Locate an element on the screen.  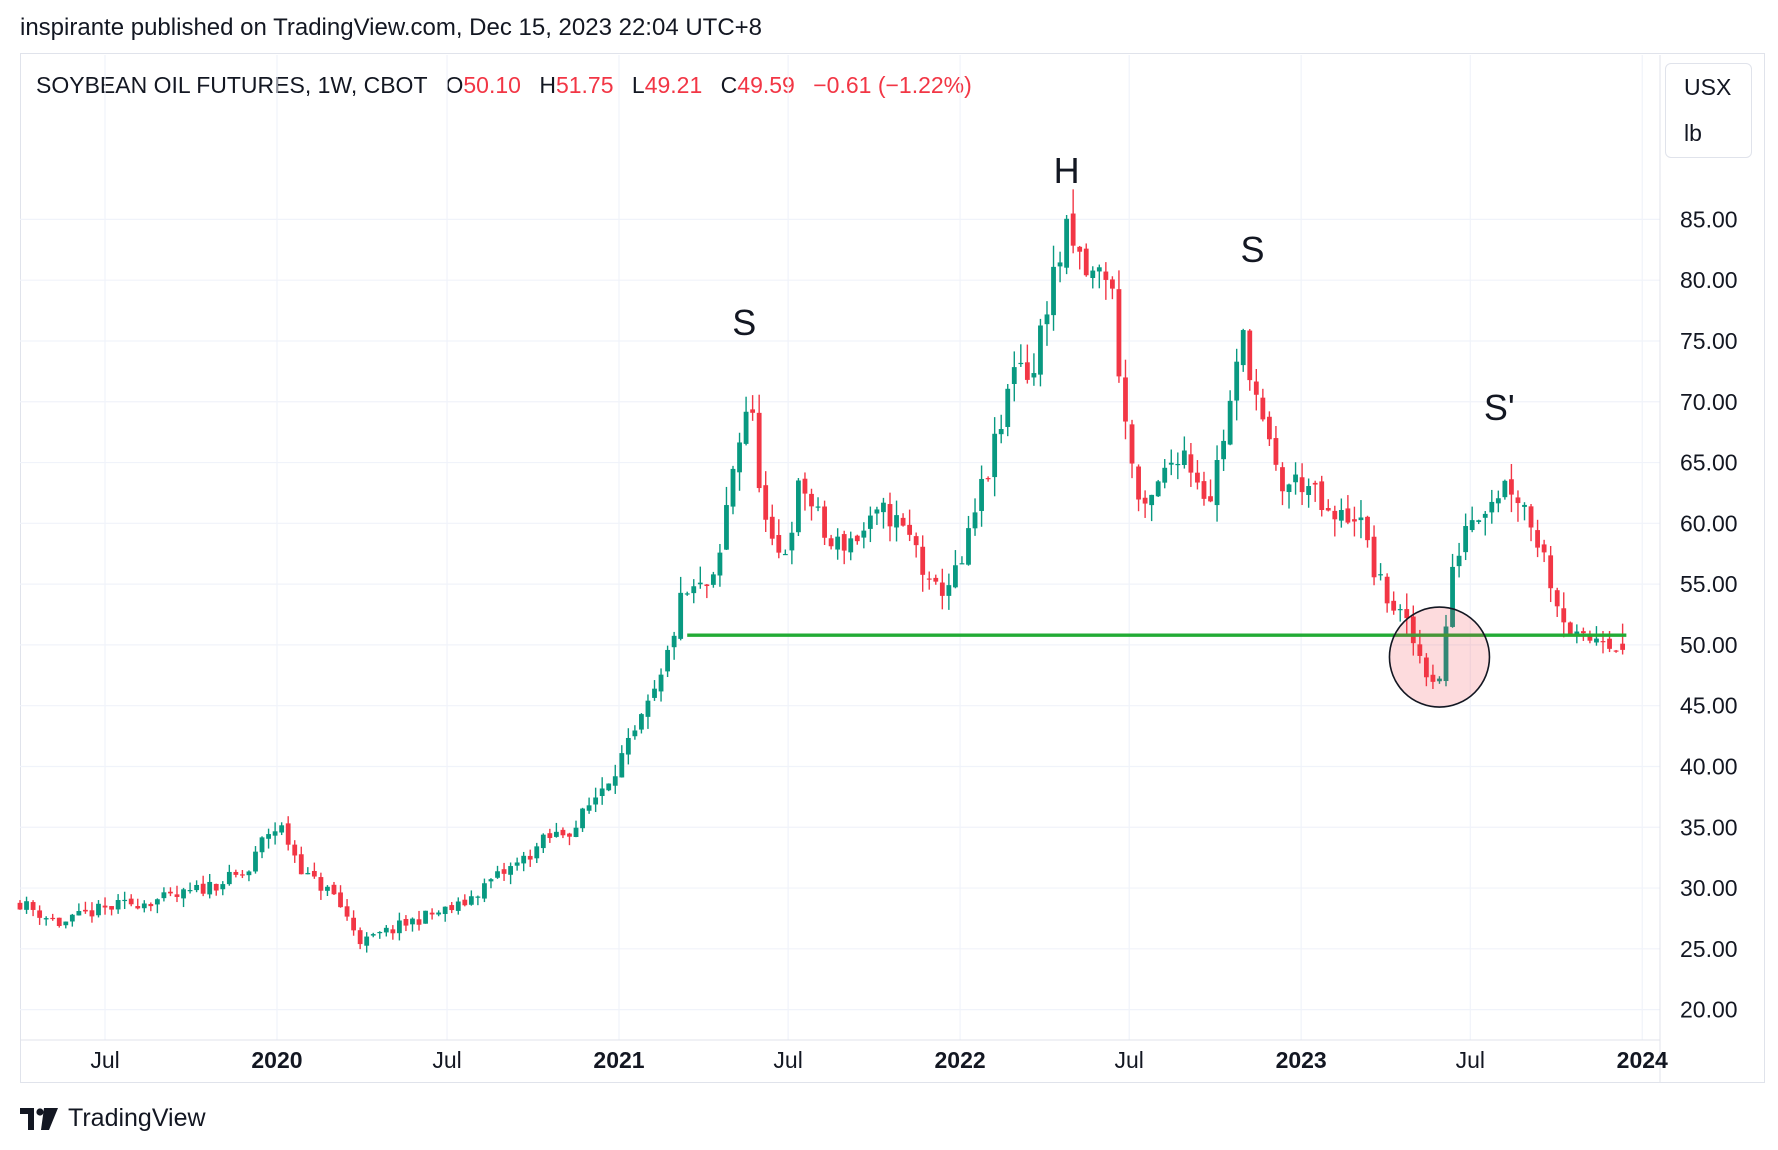
y-tick-label: 30.00 is located at coordinates (1709, 888).